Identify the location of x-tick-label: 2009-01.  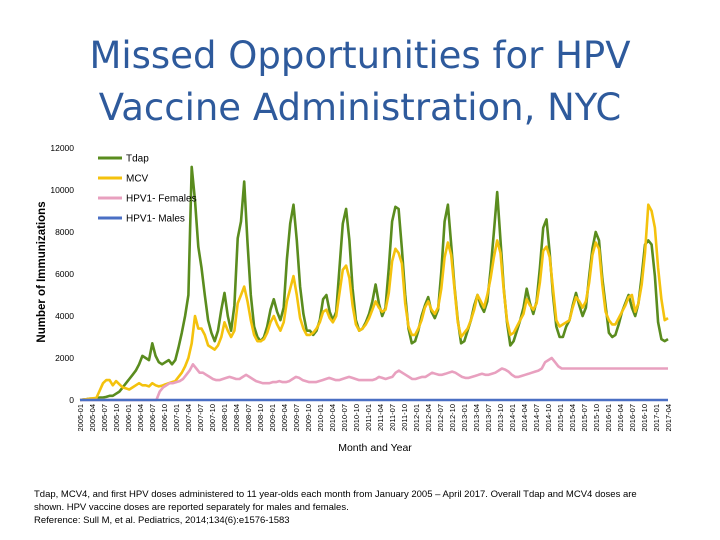
(272, 418).